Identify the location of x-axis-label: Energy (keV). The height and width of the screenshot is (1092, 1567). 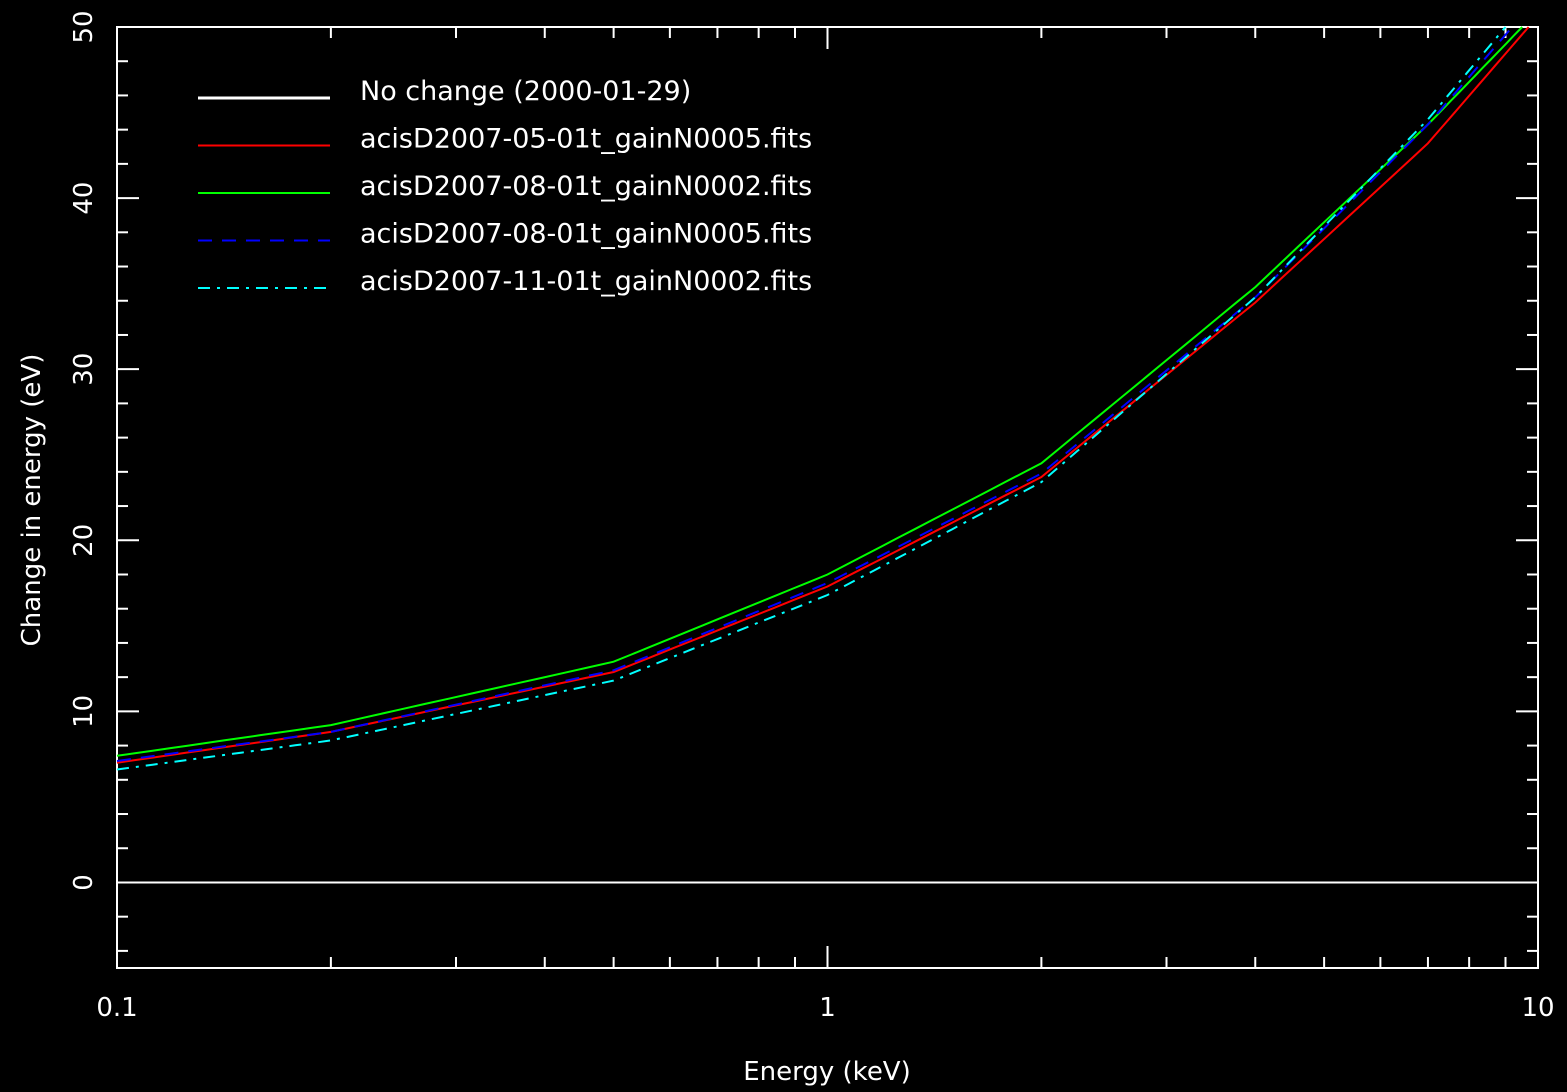
(827, 1072).